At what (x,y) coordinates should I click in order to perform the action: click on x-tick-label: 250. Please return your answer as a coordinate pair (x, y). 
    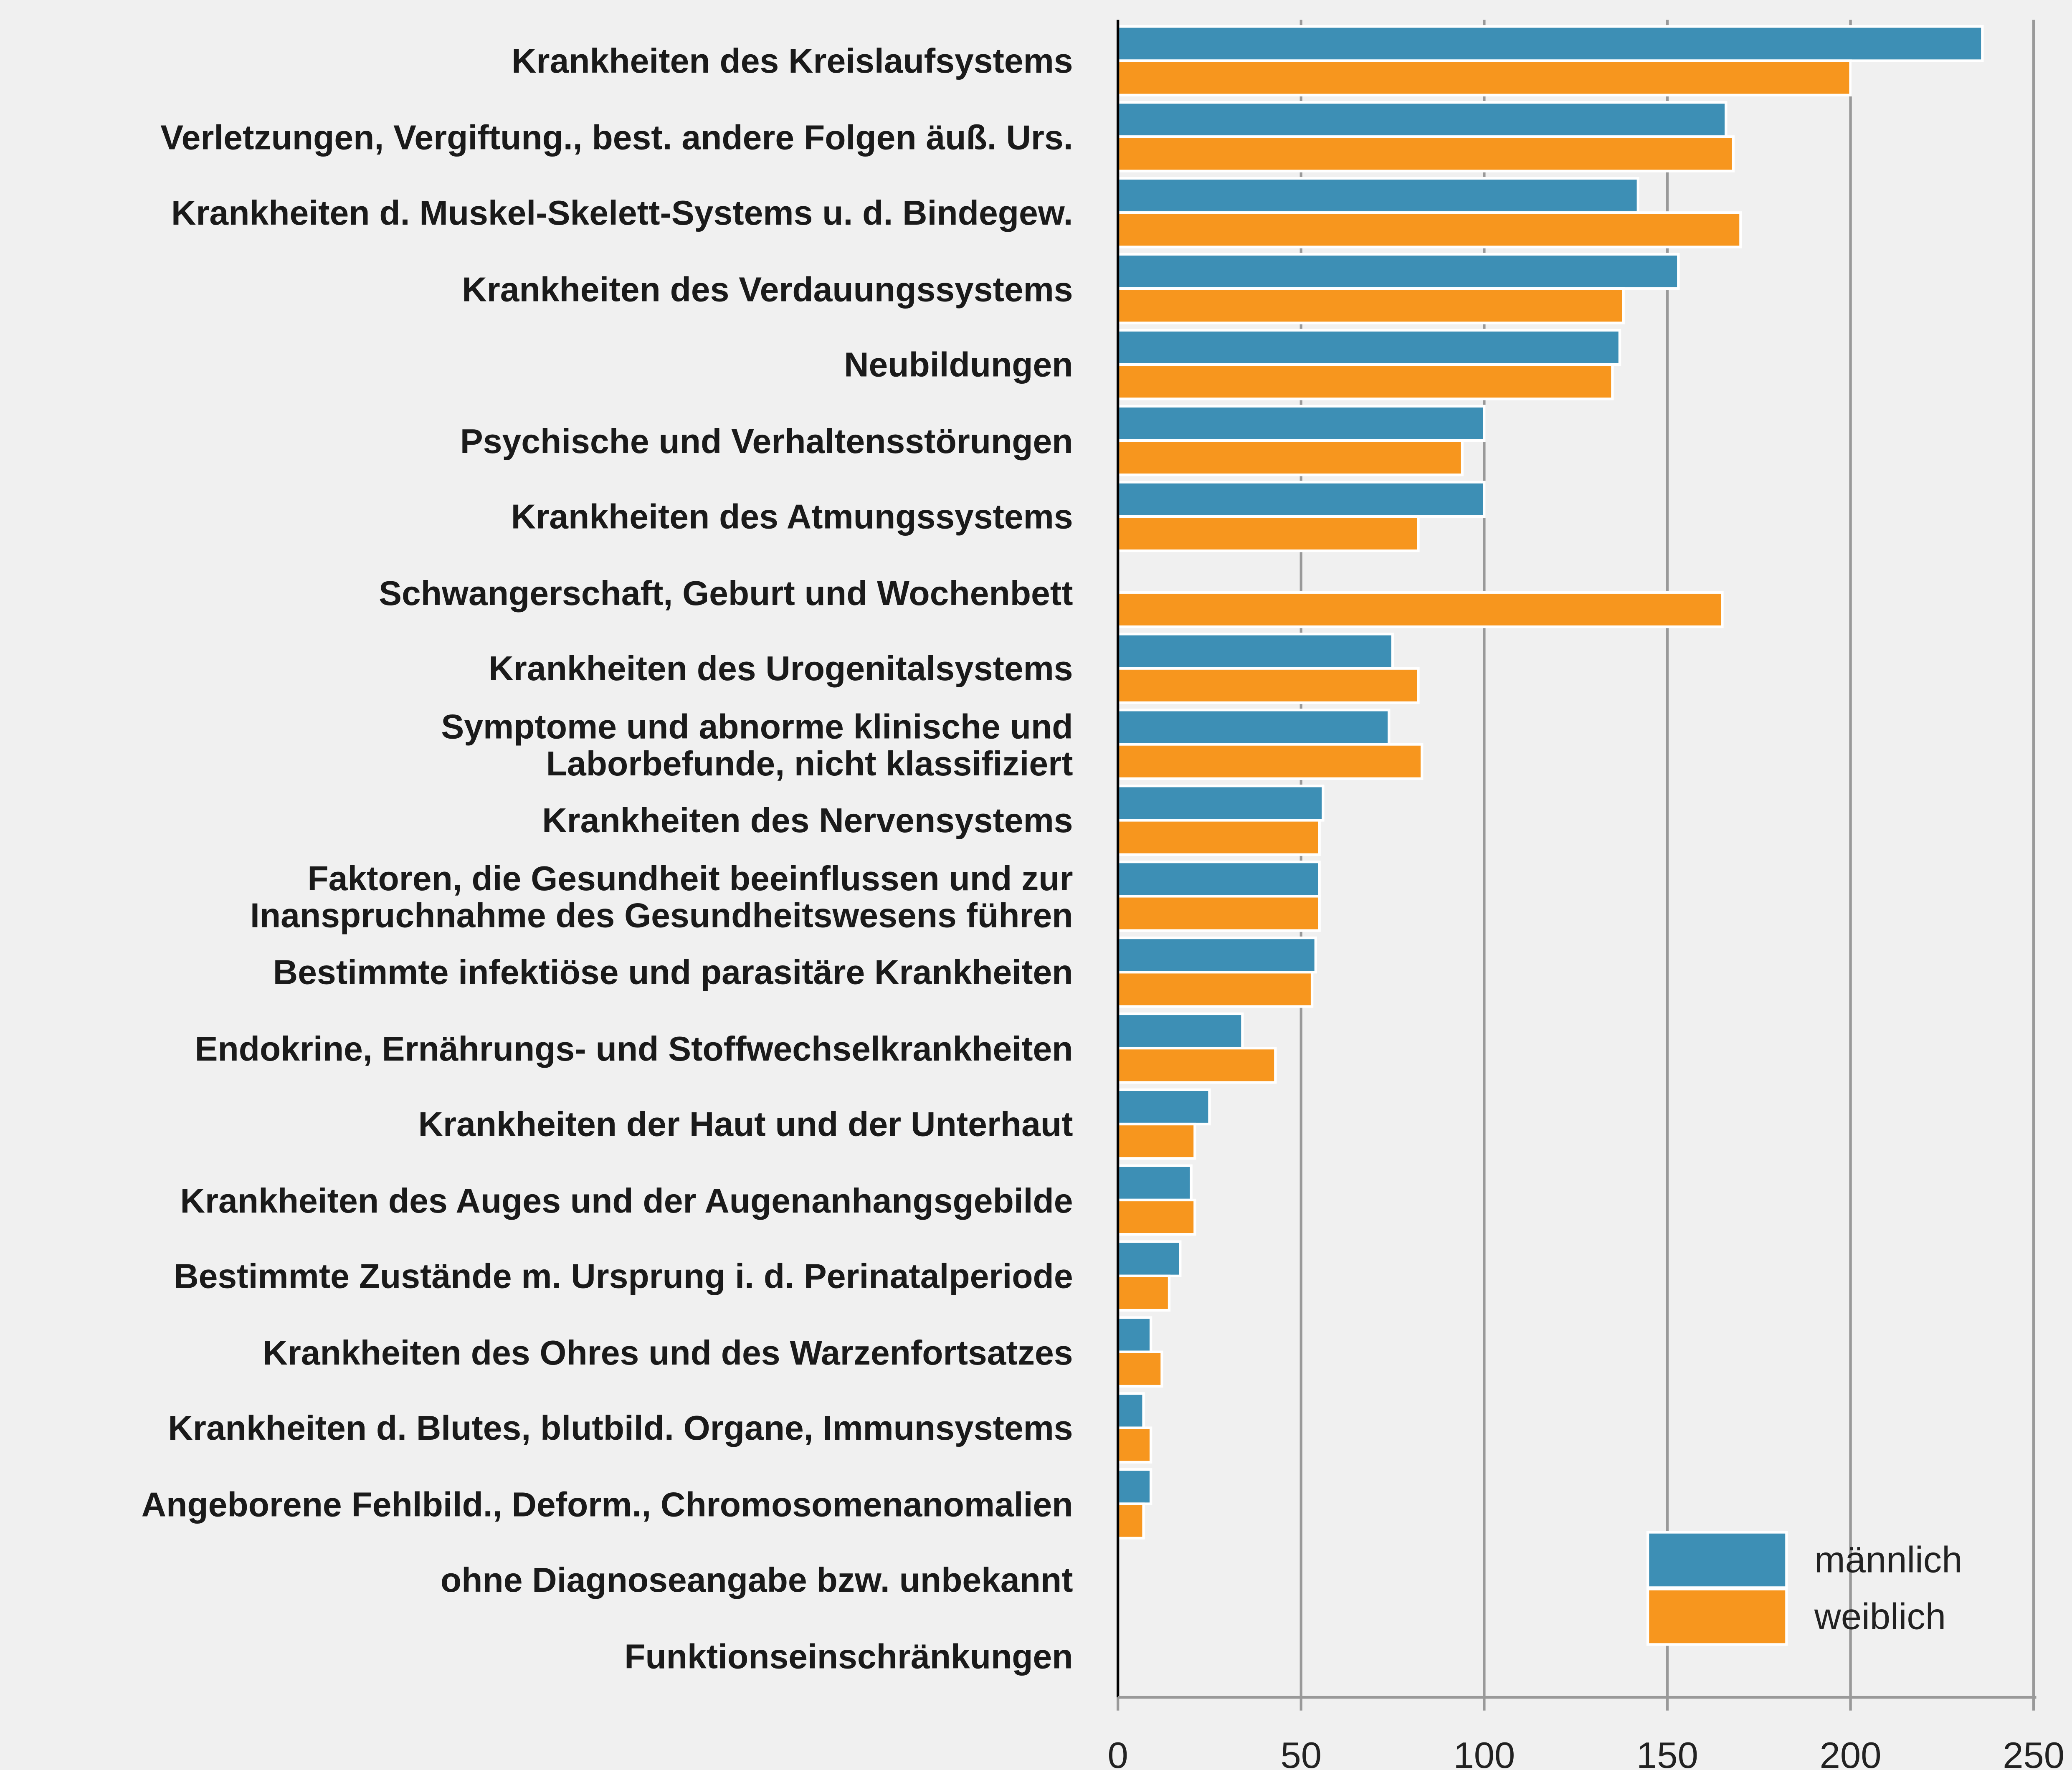
    Looking at the image, I should click on (2033, 1752).